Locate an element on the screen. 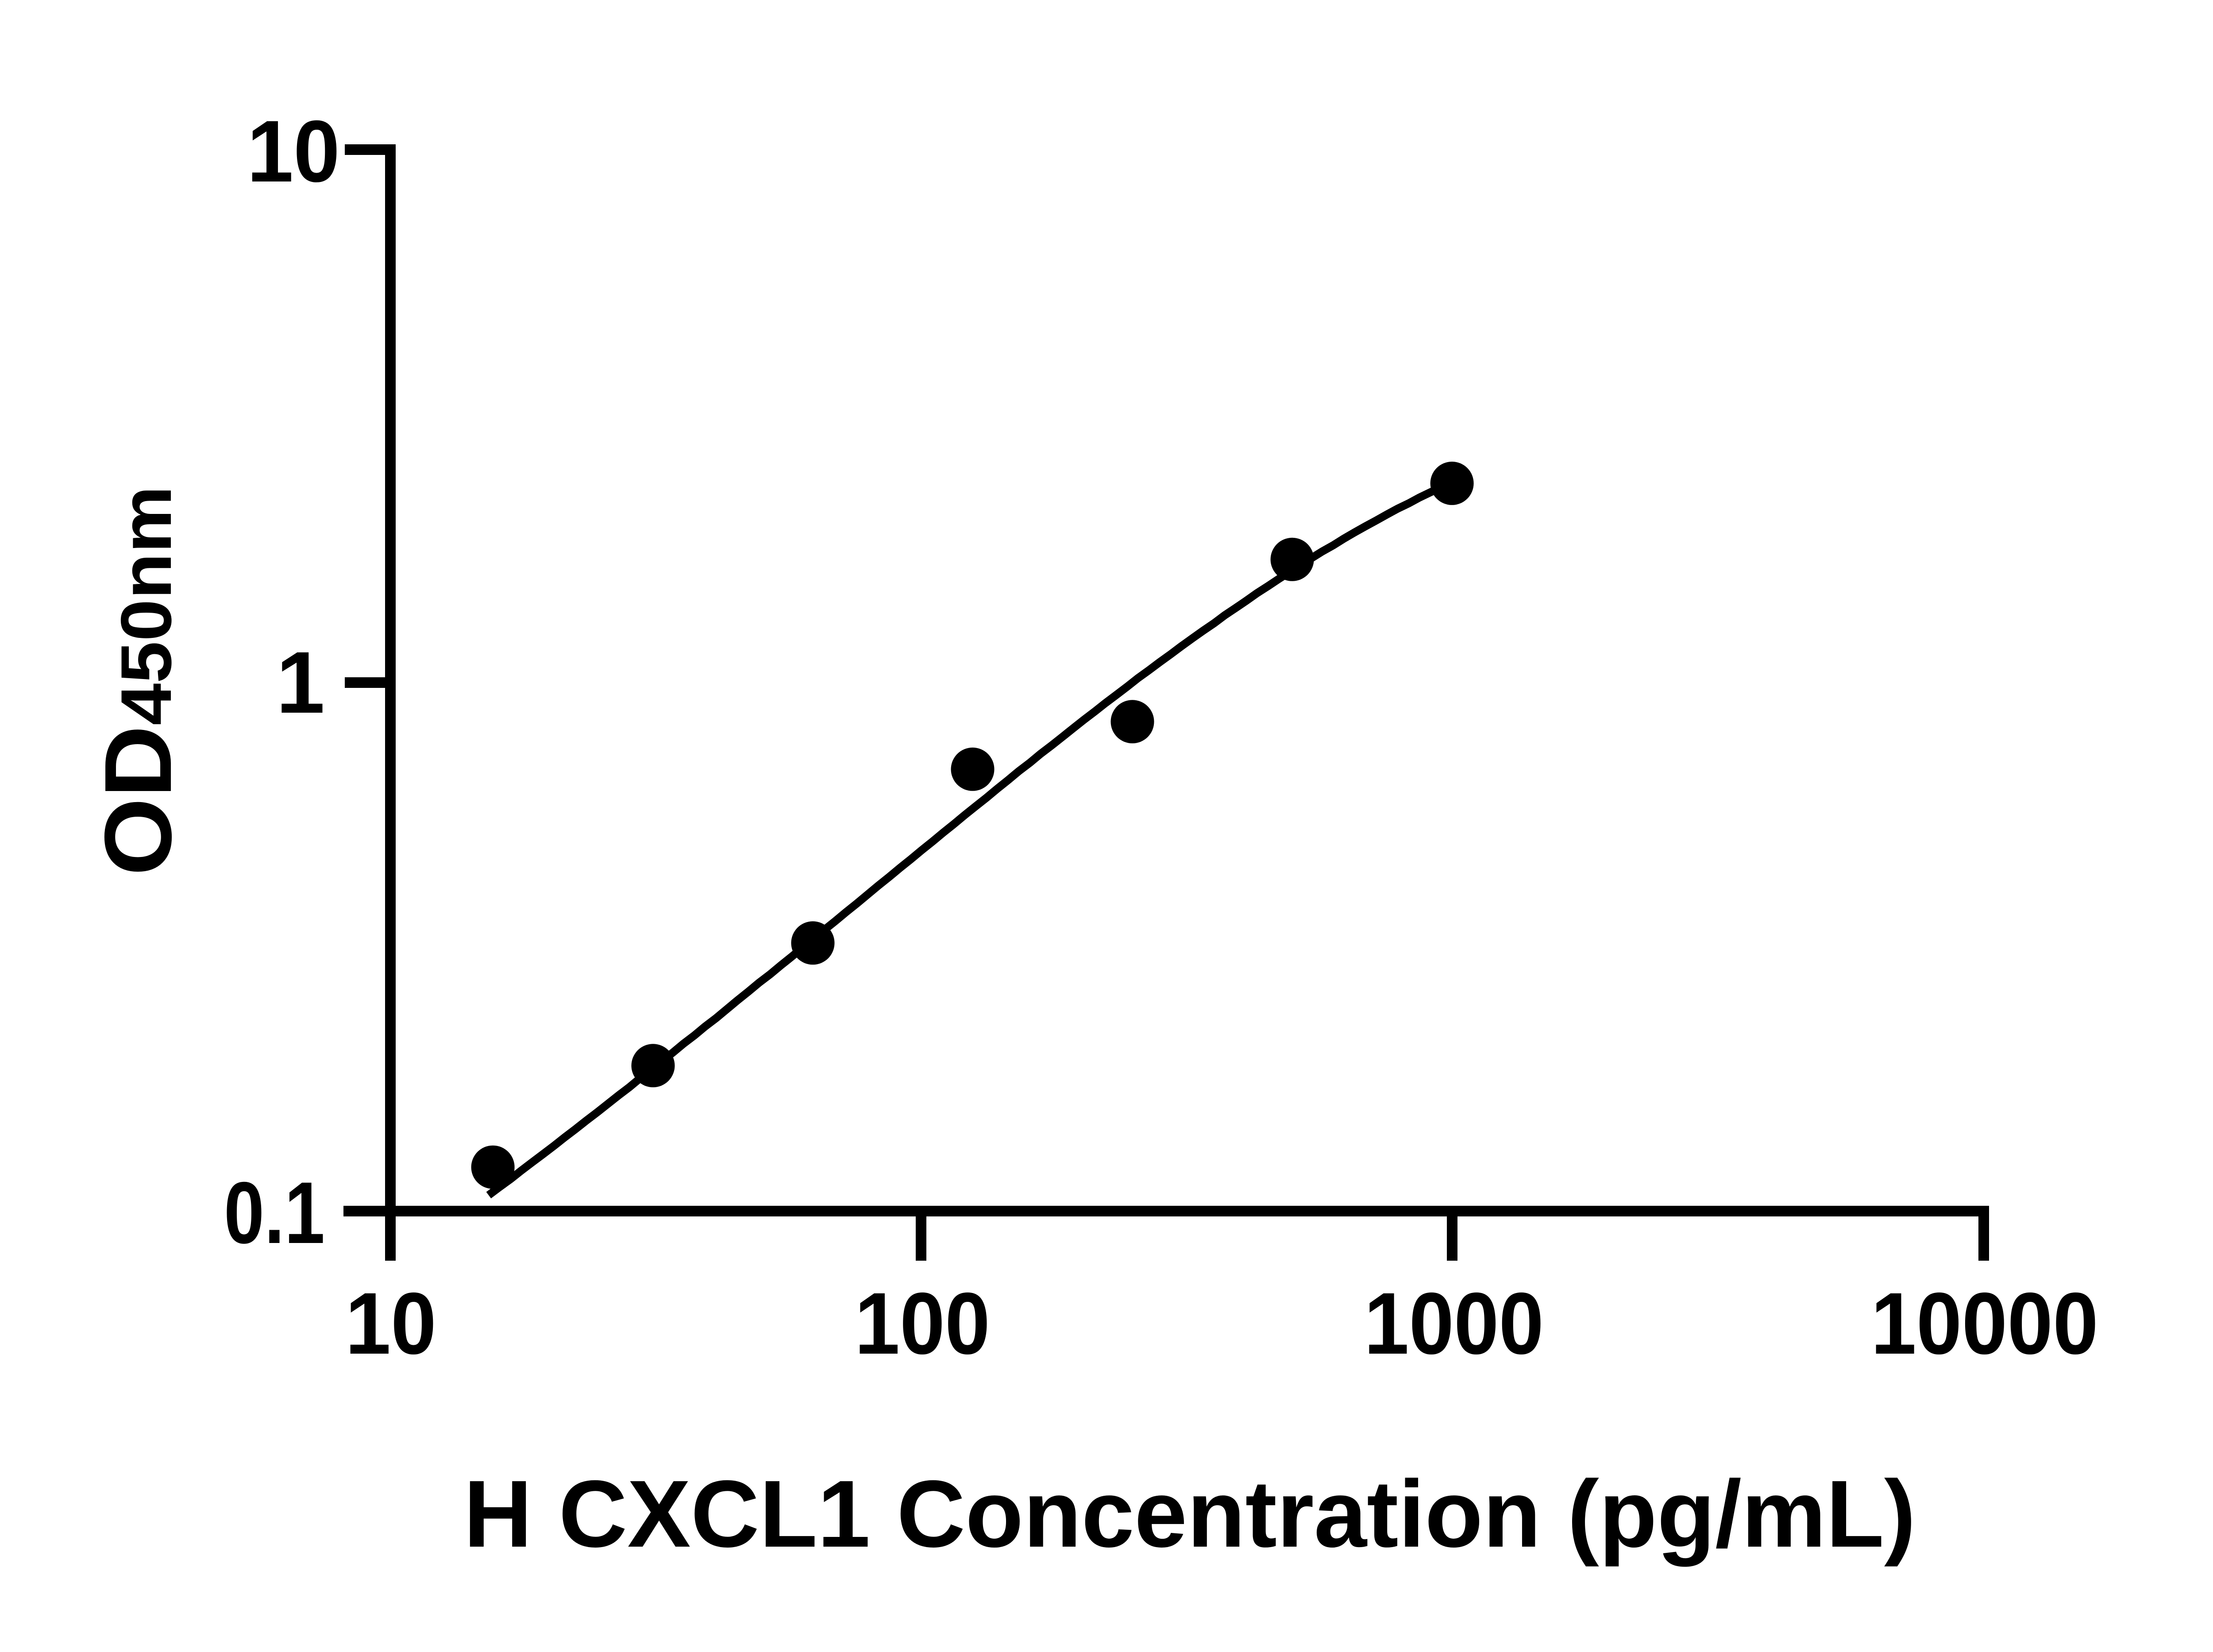 This screenshot has width=2213, height=1652. svg-text: 0.1 is located at coordinates (274, 1213).